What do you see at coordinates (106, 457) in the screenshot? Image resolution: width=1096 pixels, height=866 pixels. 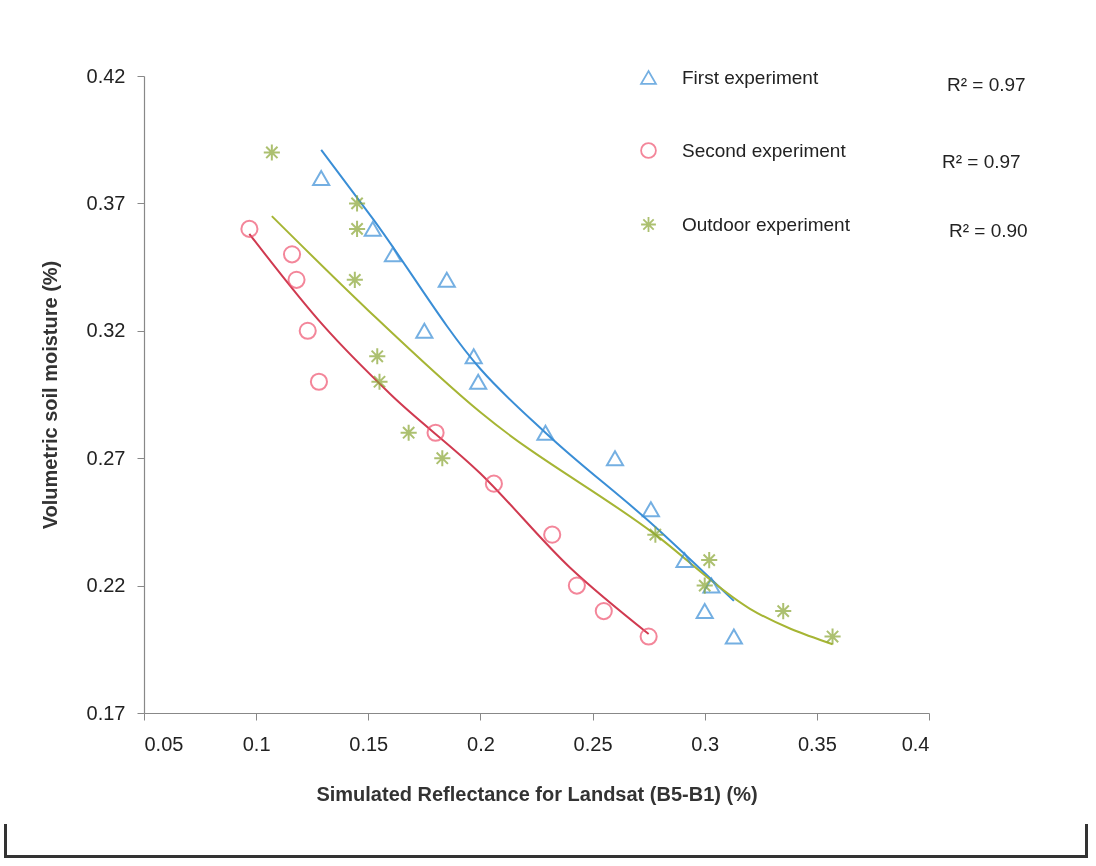 I see `y-tick-label: 0.27` at bounding box center [106, 457].